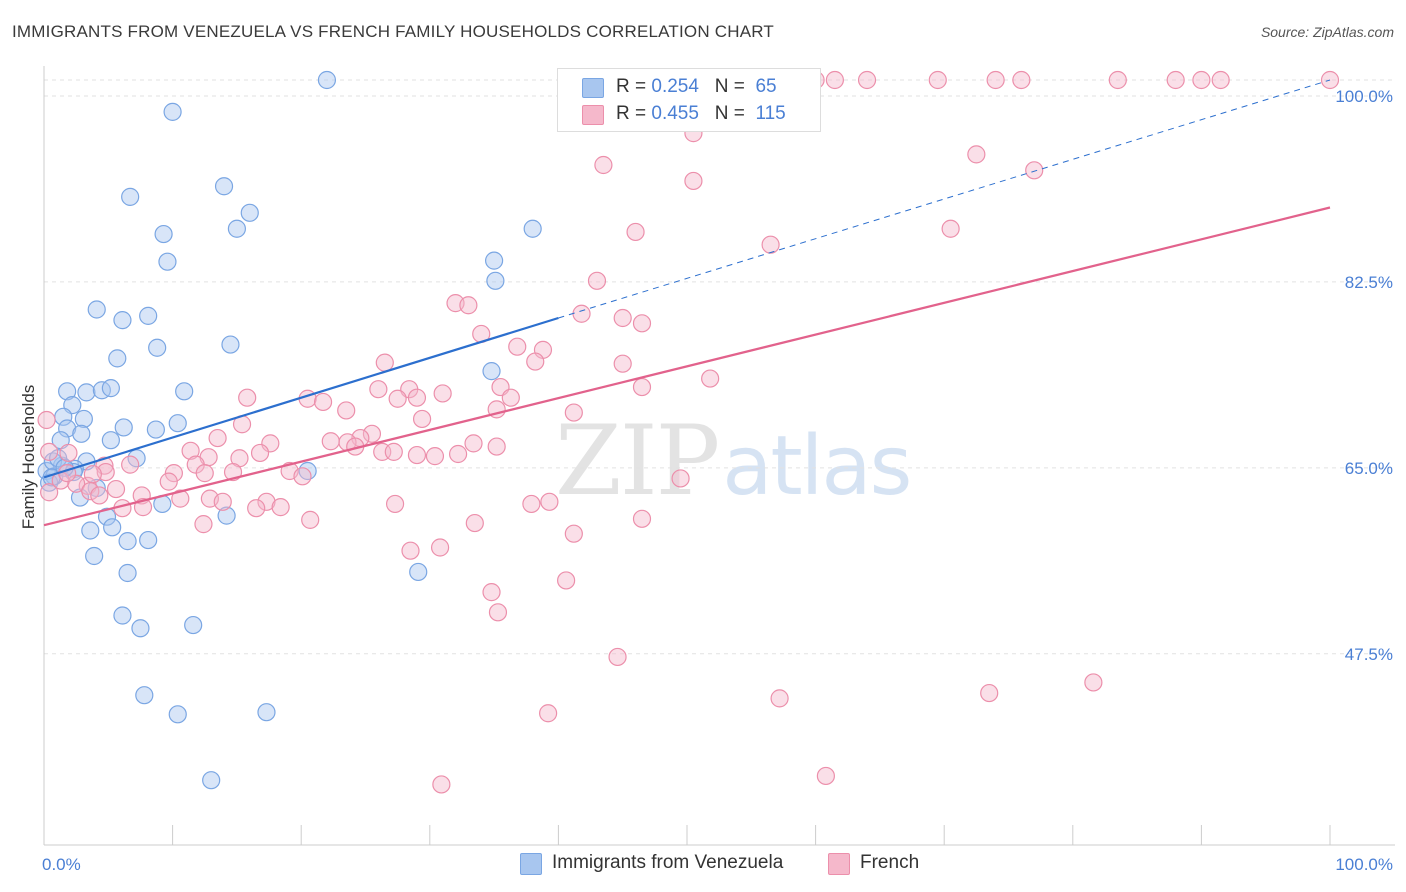 The width and height of the screenshot is (1406, 892). Describe the element at coordinates (701, 114) in the screenshot. I see `legend-stats-french: R = 0.455 N = 115` at that location.